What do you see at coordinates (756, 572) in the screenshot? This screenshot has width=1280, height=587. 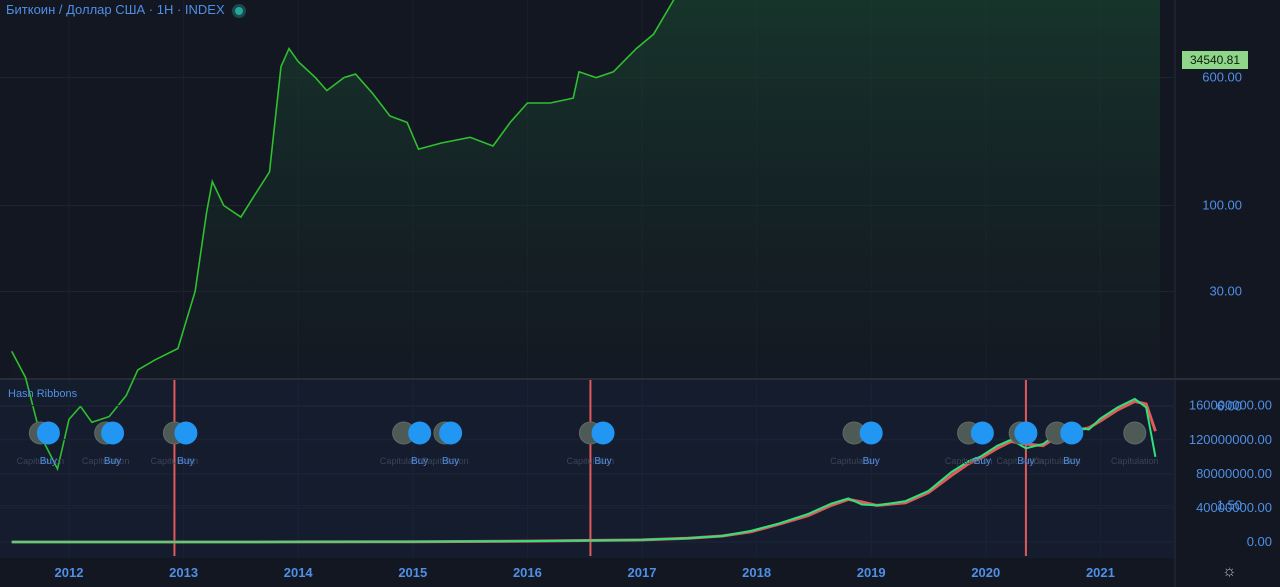 I see `x-tick-label: 2018` at bounding box center [756, 572].